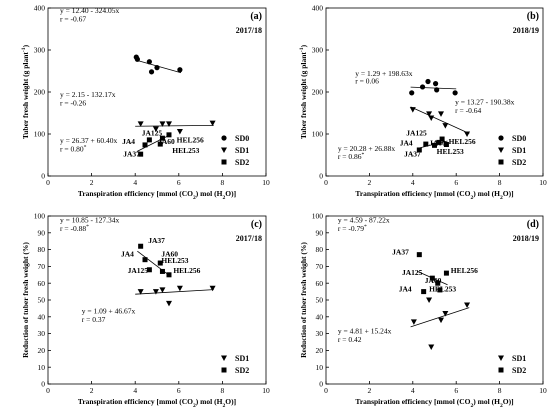  I want to click on y-tick-label: 300, so click(40, 50).